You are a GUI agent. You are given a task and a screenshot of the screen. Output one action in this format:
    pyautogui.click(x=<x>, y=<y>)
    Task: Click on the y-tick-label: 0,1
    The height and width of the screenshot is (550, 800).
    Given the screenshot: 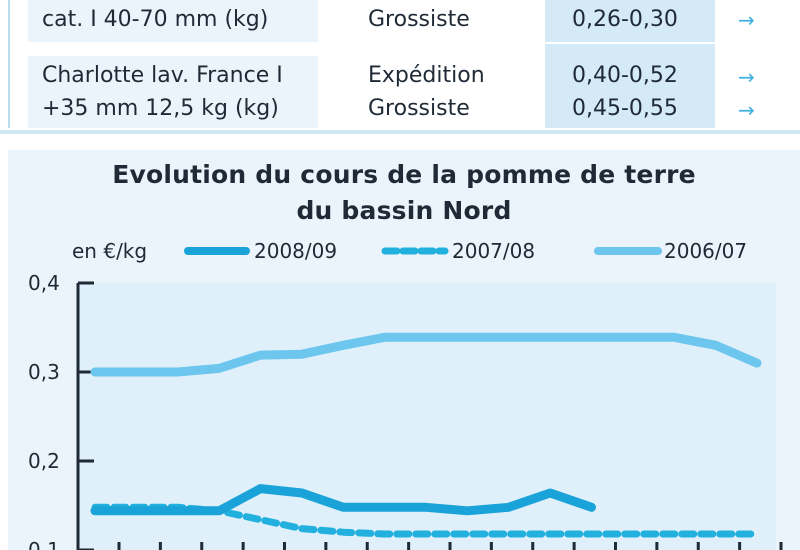 What is the action you would take?
    pyautogui.click(x=44, y=544)
    